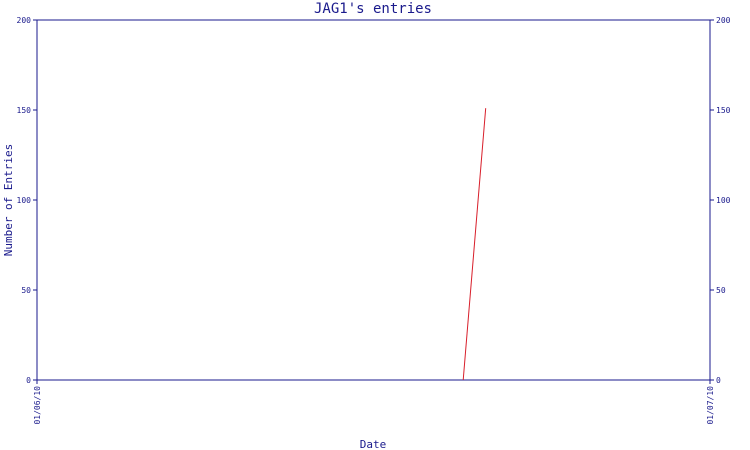 The width and height of the screenshot is (750, 450). I want to click on y-axis-right: 0 50 100 150 200, so click(720, 200).